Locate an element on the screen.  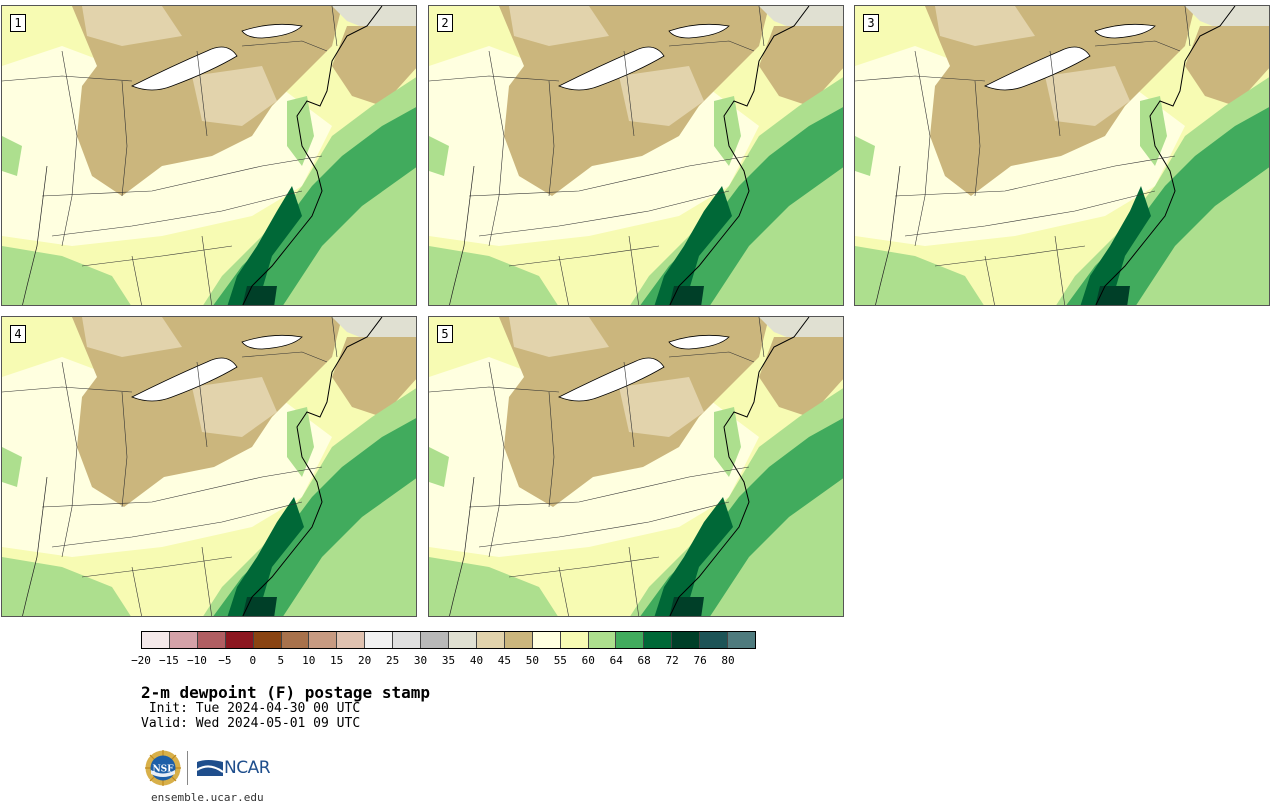
coastline is located at coordinates (739, 466).